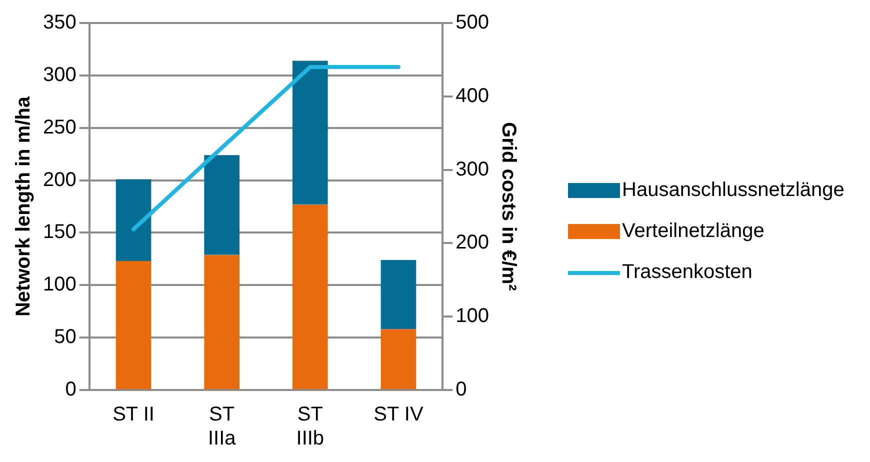  I want to click on y2-tick-label: 400, so click(473, 95).